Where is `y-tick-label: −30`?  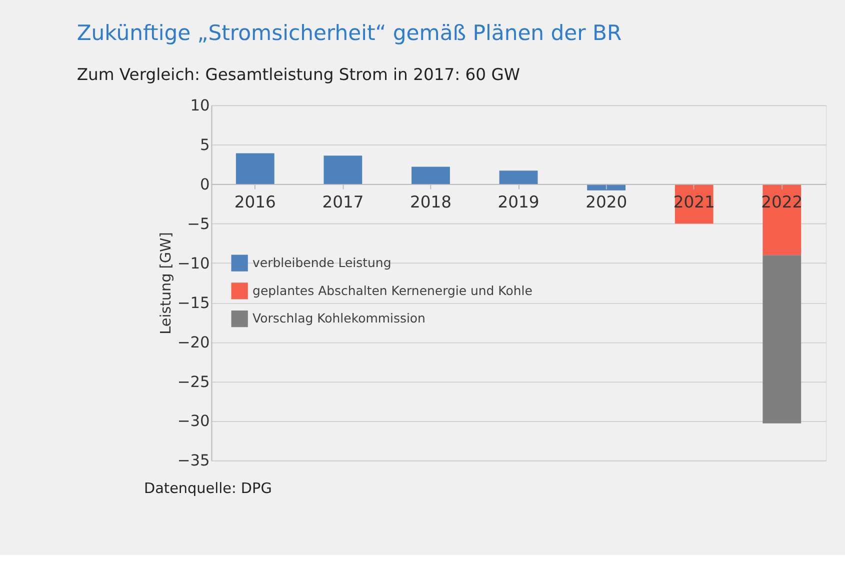 y-tick-label: −30 is located at coordinates (193, 421).